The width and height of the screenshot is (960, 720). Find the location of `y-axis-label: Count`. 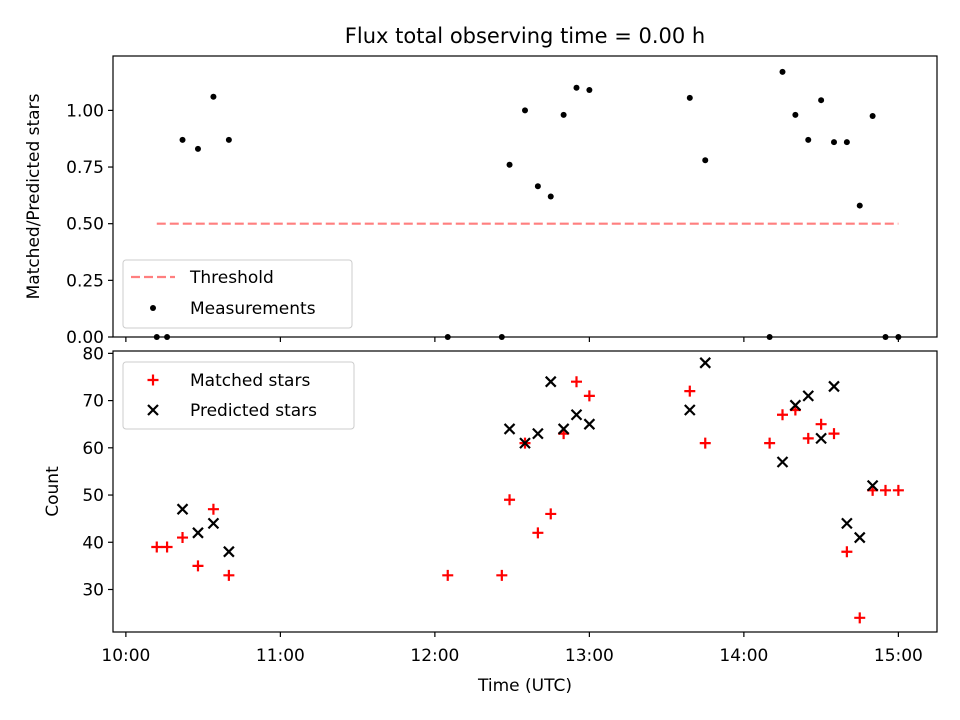

y-axis-label: Count is located at coordinates (53, 491).